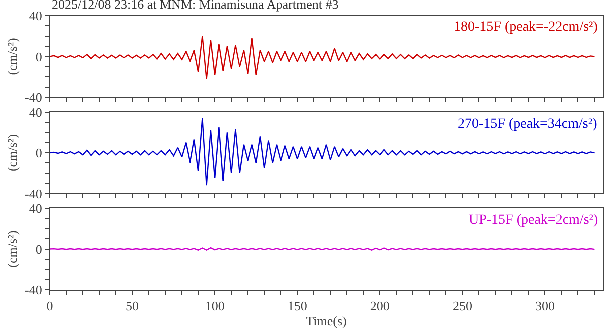 The image size is (613, 334). What do you see at coordinates (298, 306) in the screenshot?
I see `x-tick-label: 150` at bounding box center [298, 306].